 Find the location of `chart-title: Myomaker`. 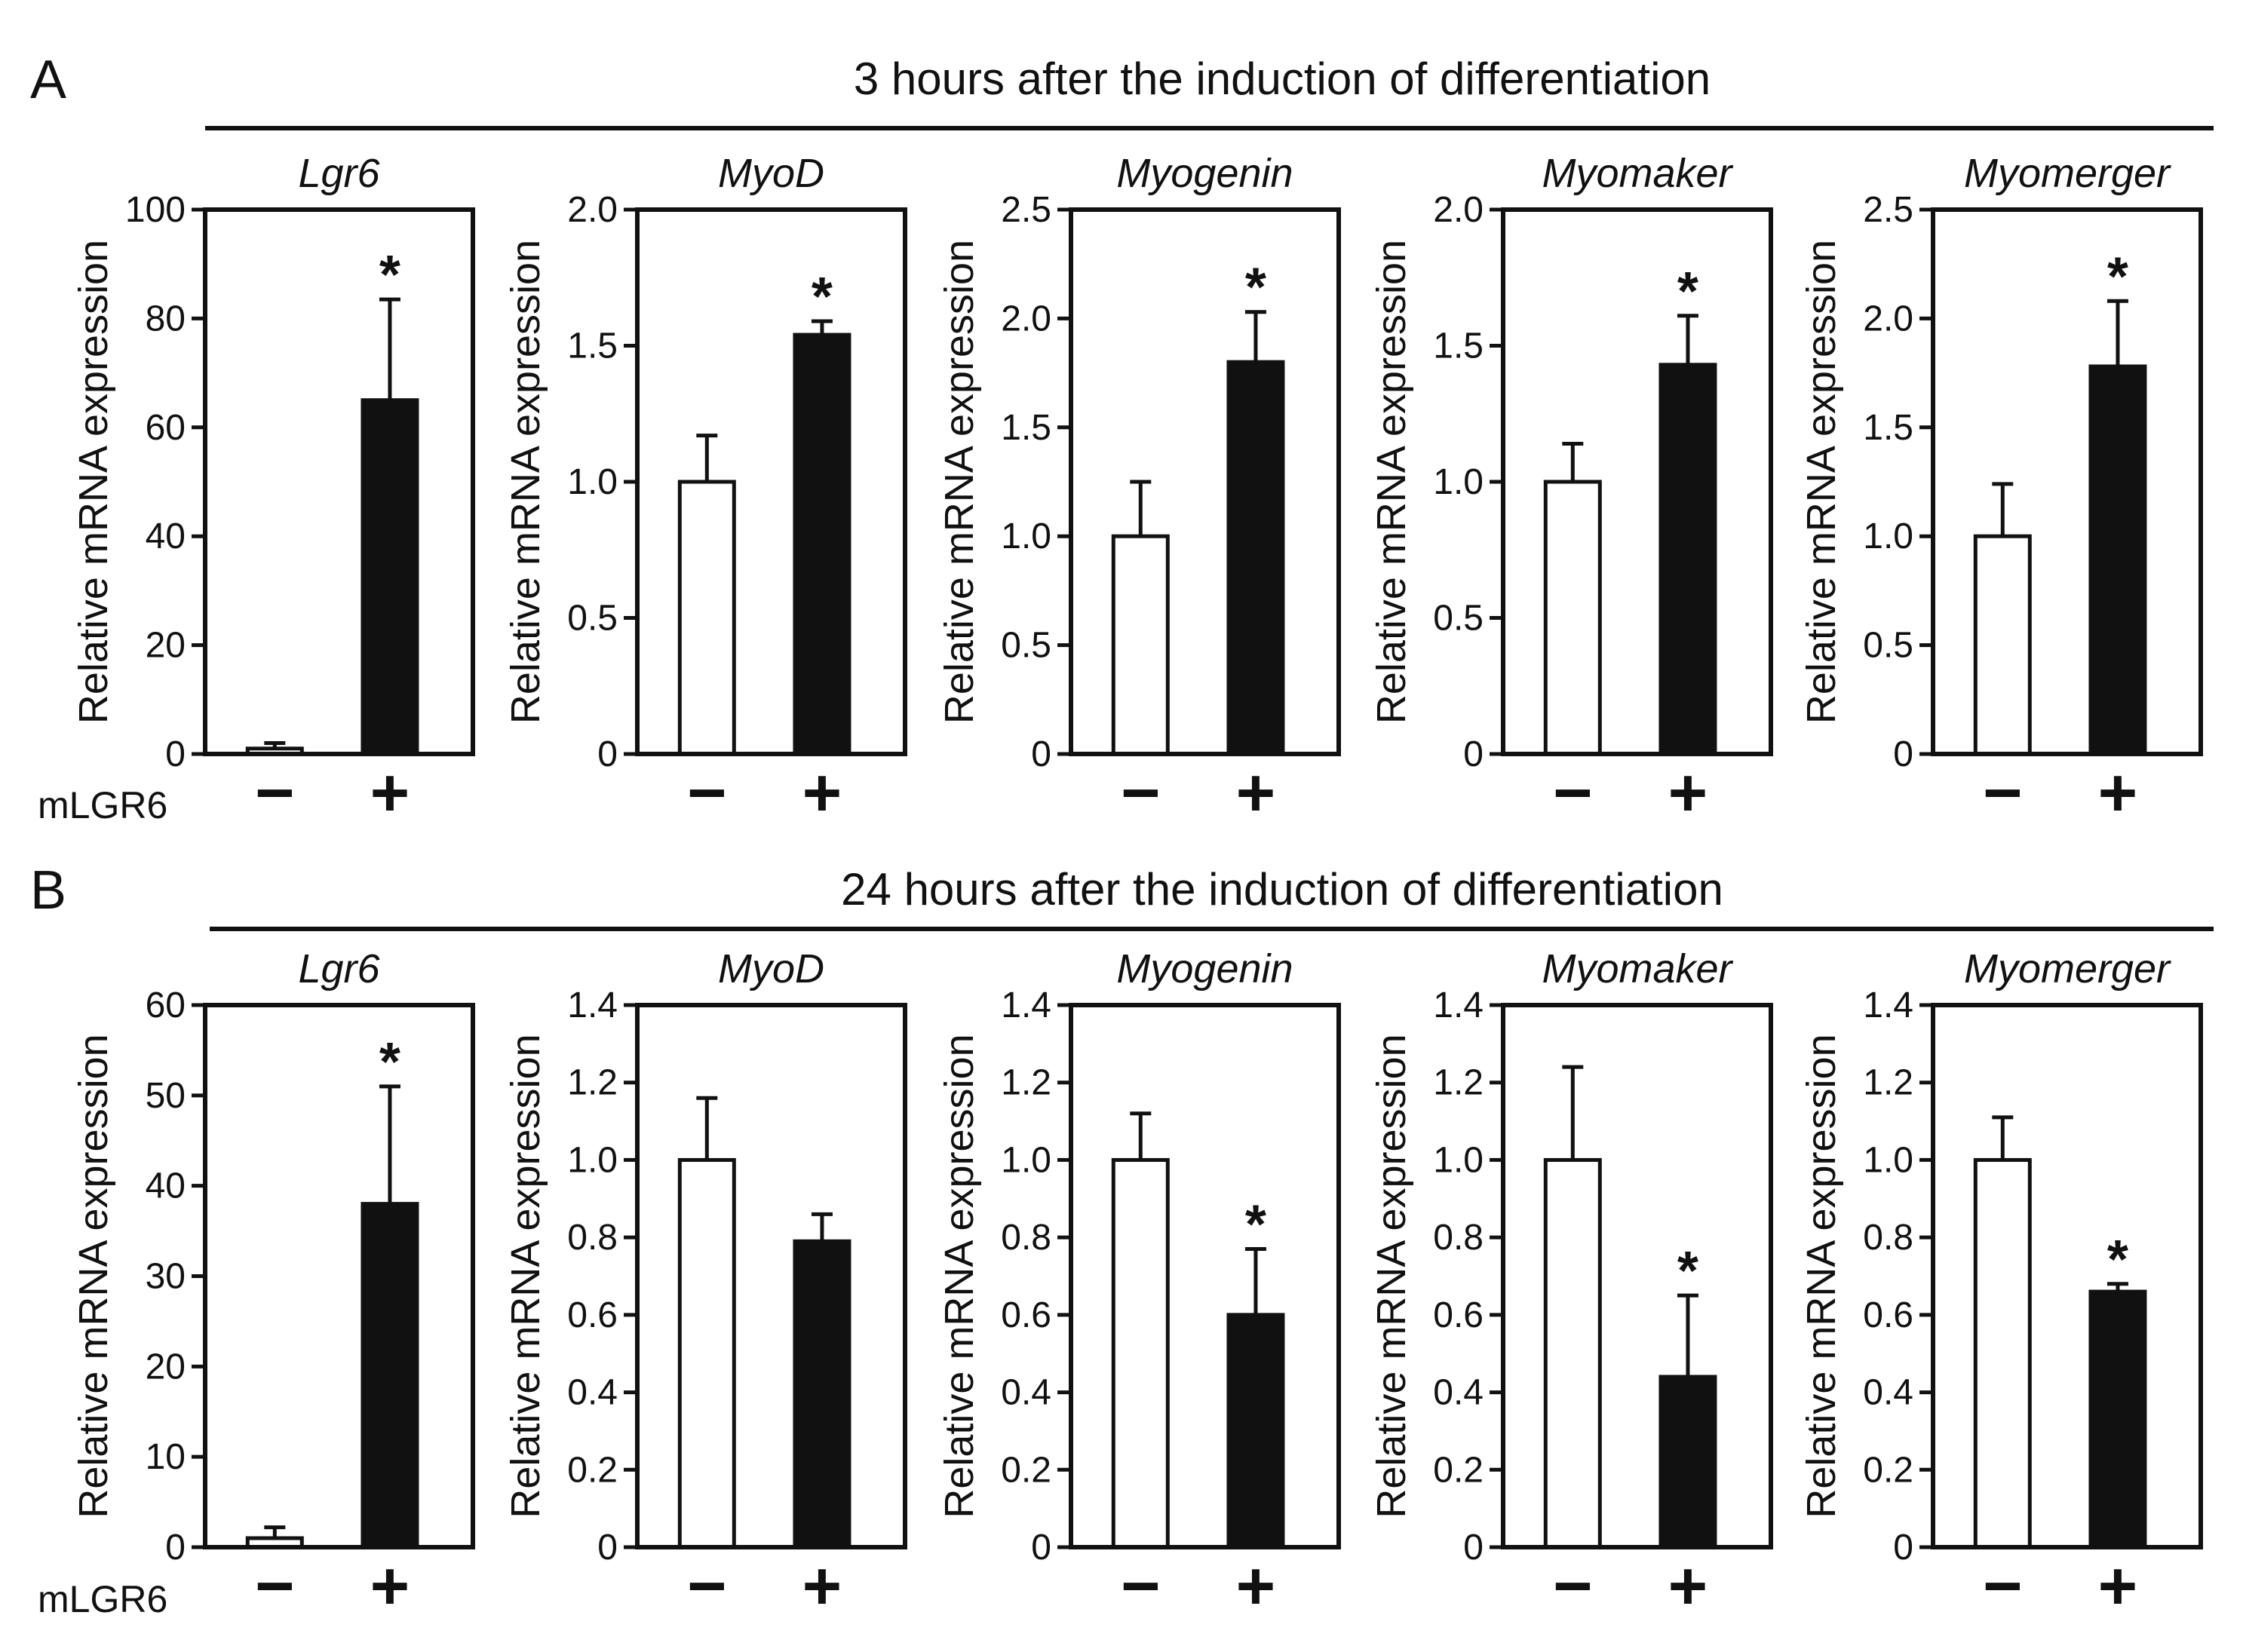

chart-title: Myomaker is located at coordinates (1637, 969).